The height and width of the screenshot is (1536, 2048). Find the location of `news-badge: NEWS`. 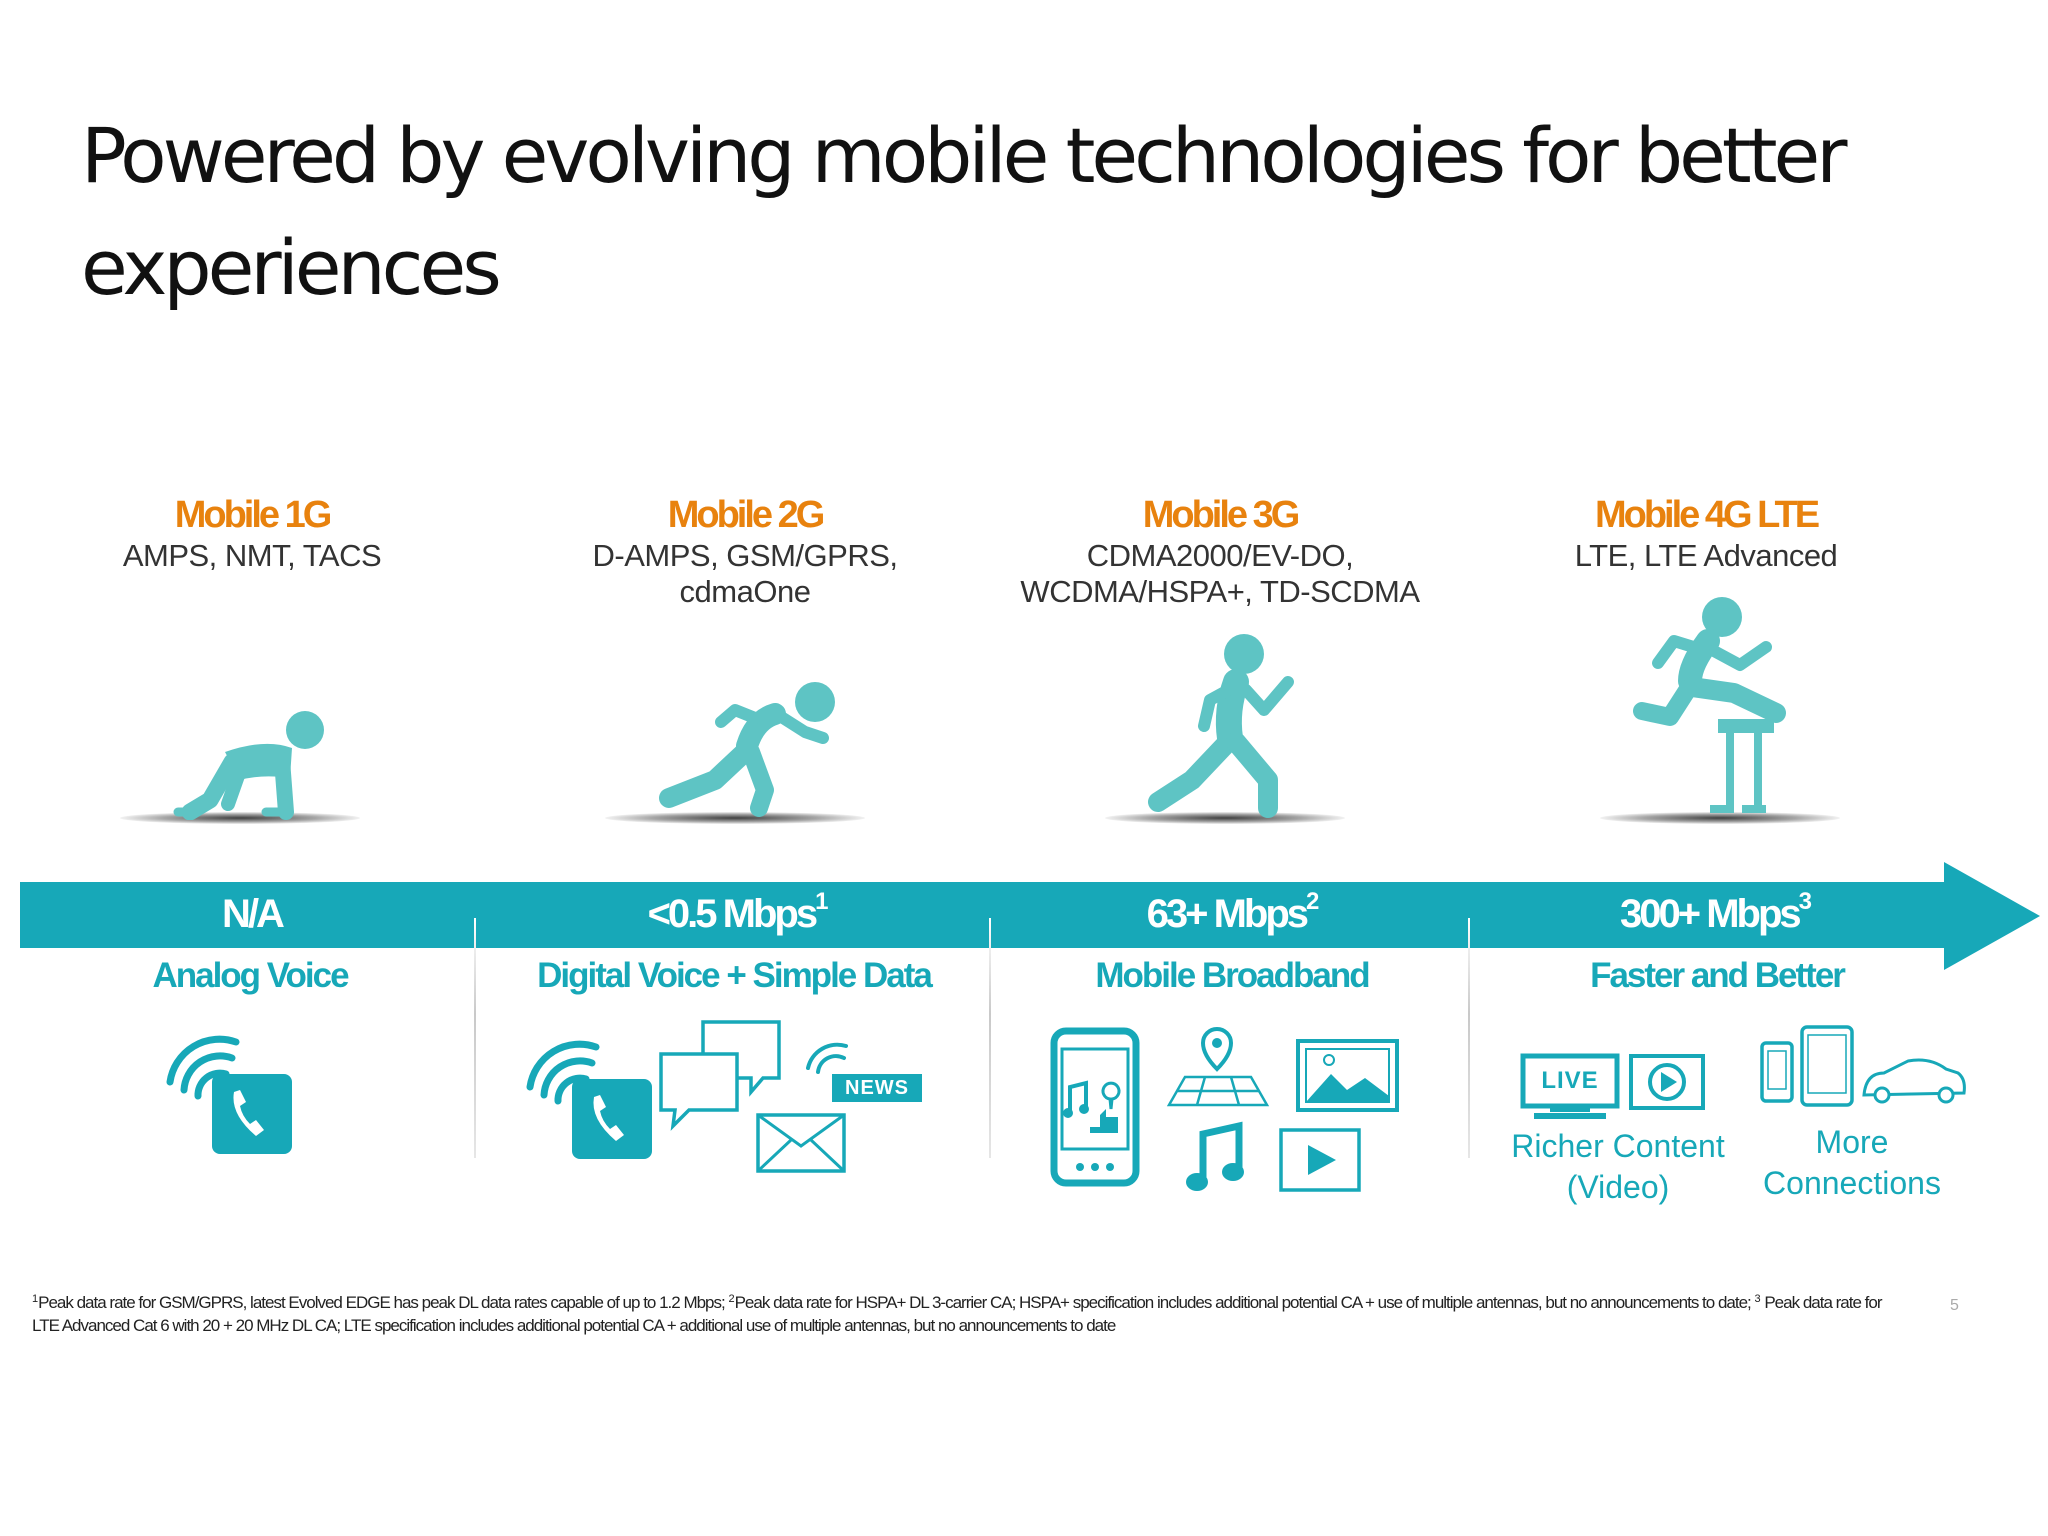

news-badge: NEWS is located at coordinates (877, 1088).